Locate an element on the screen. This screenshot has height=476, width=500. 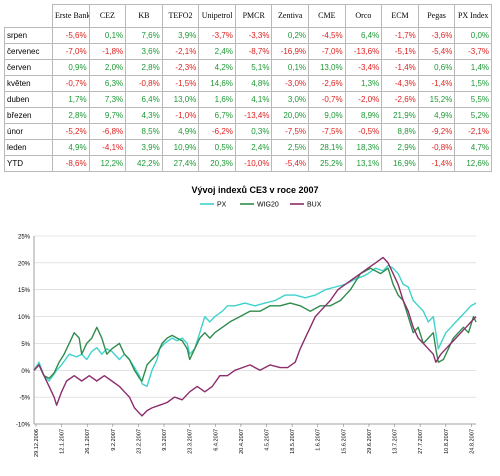
table-cell: 28,1% is located at coordinates (327, 147).